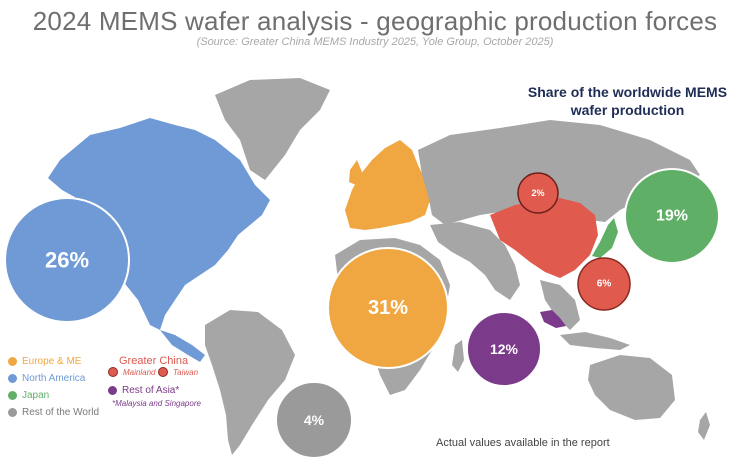 This screenshot has height=463, width=750. I want to click on bubble-label-japan: 19%, so click(672, 216).